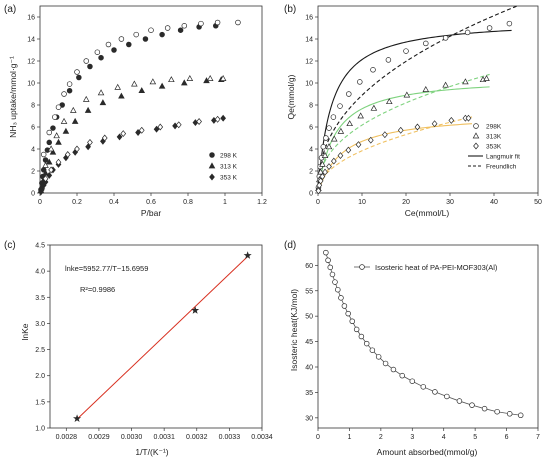 Image resolution: width=550 pixels, height=461 pixels. I want to click on x-tick-label: 0.8, so click(188, 202).